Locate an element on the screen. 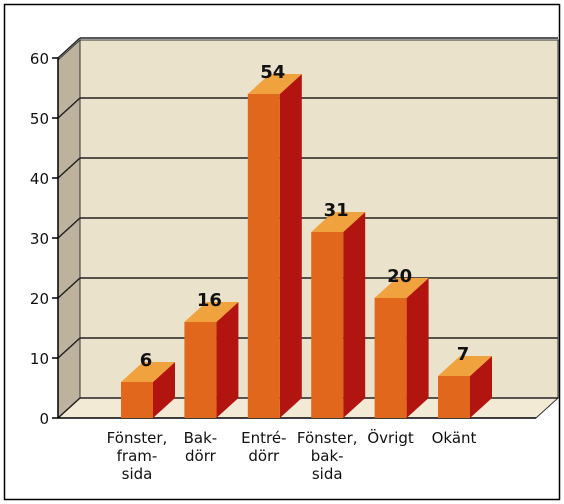 This screenshot has width=564, height=504. x-tick-label: Bak-dörr is located at coordinates (201, 447).